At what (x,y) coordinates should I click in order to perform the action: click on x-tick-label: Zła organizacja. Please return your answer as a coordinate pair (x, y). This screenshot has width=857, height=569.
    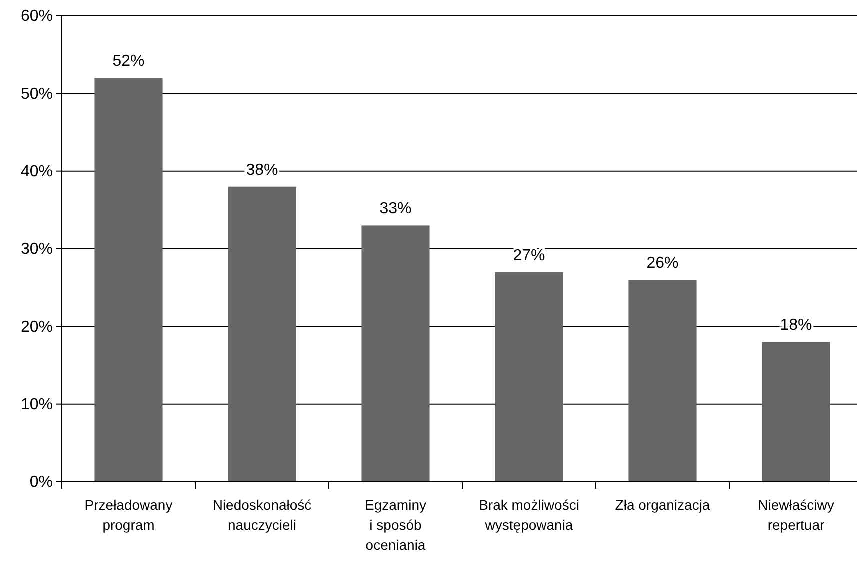
    Looking at the image, I should click on (662, 505).